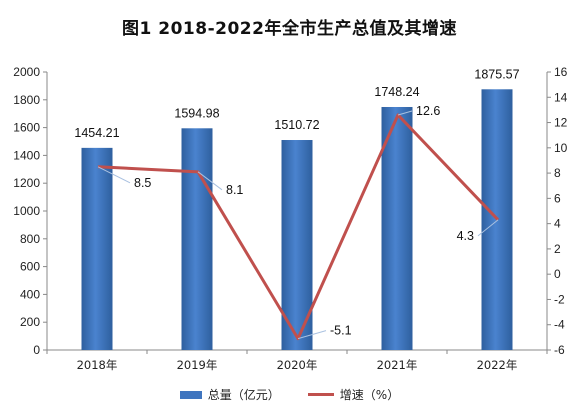  What do you see at coordinates (30, 239) in the screenshot?
I see `left-tick-label: 800` at bounding box center [30, 239].